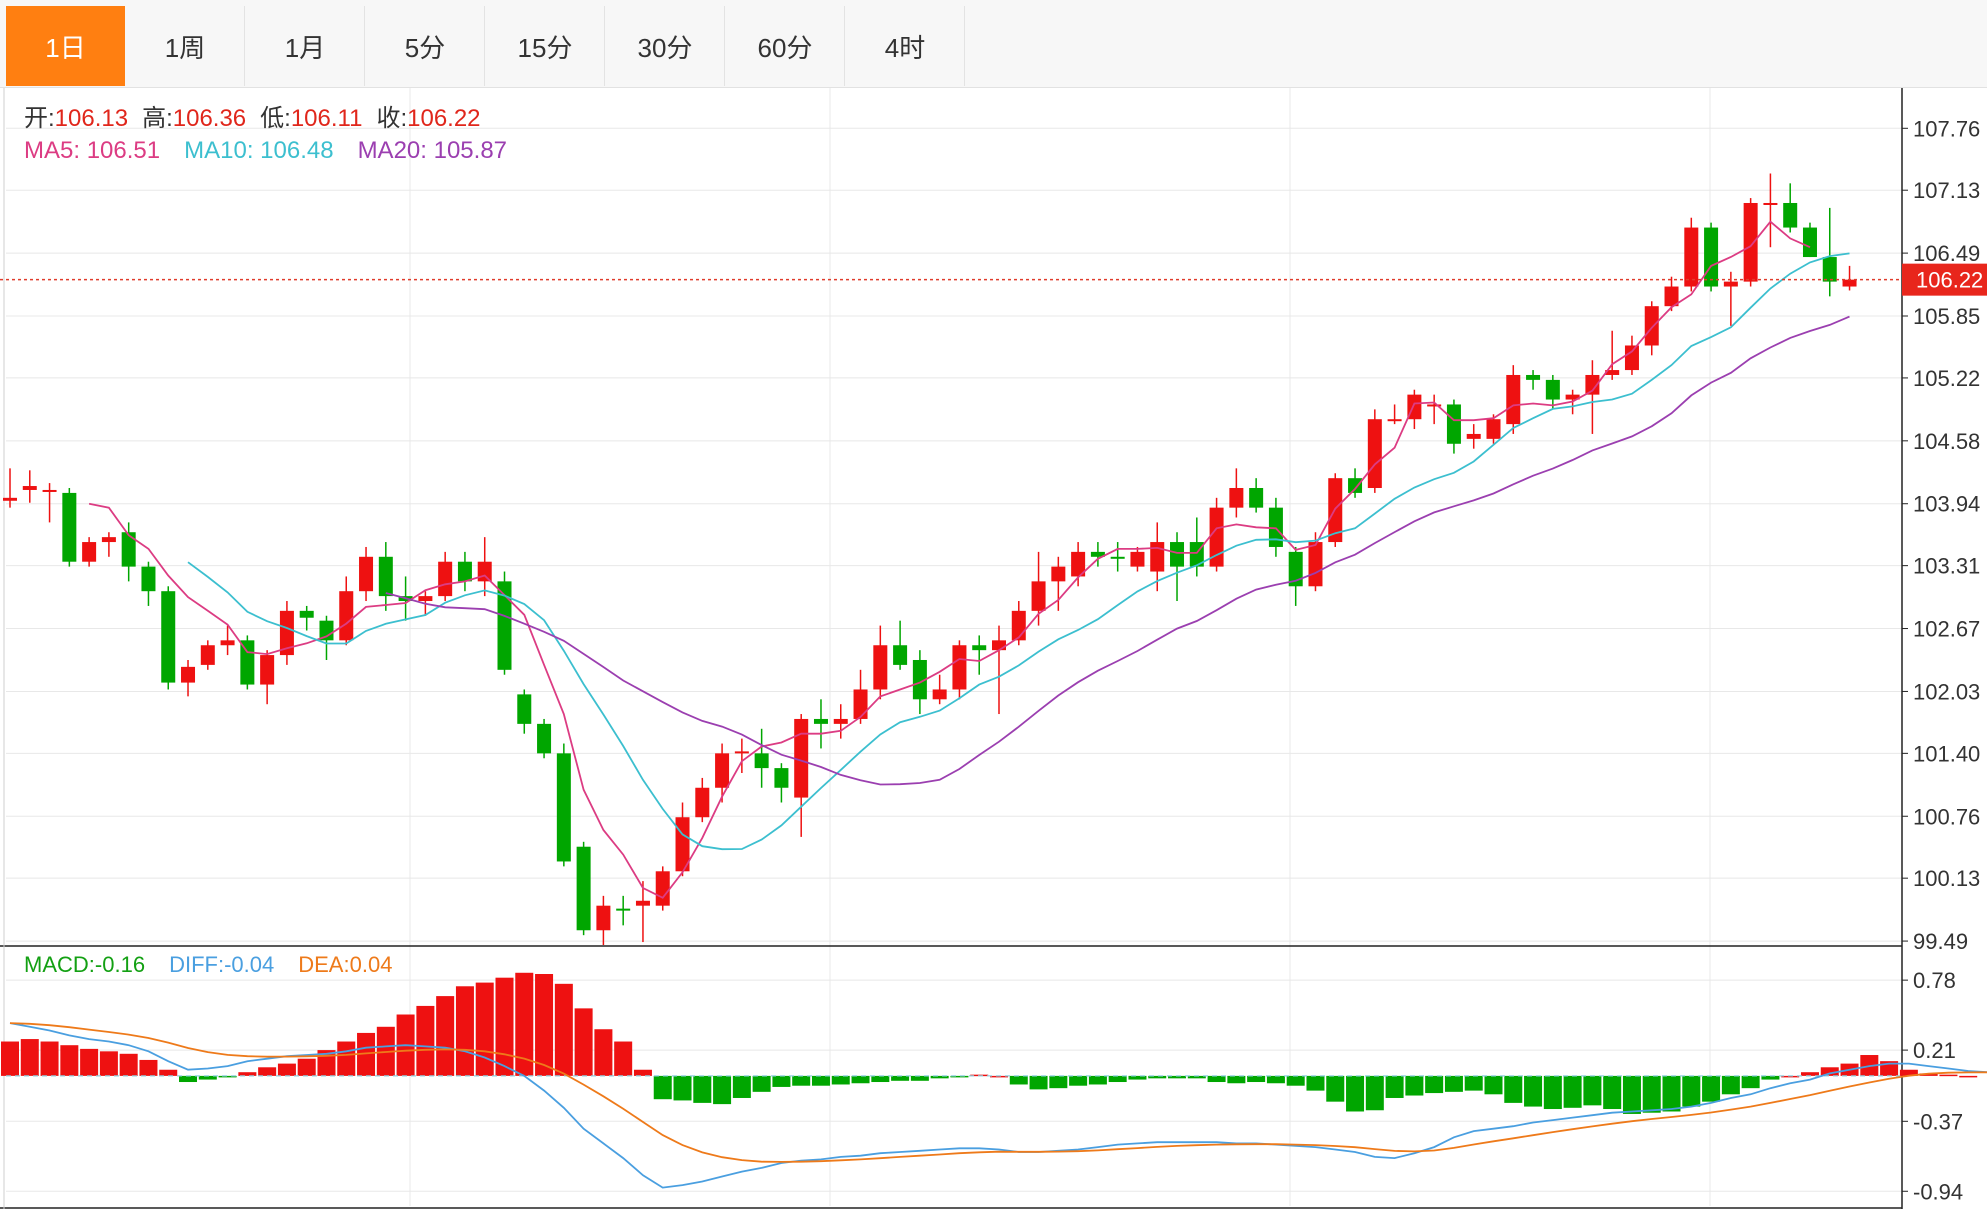 Image resolution: width=1987 pixels, height=1209 pixels. What do you see at coordinates (371, 964) in the screenshot?
I see `macd-legend-value: 0.04` at bounding box center [371, 964].